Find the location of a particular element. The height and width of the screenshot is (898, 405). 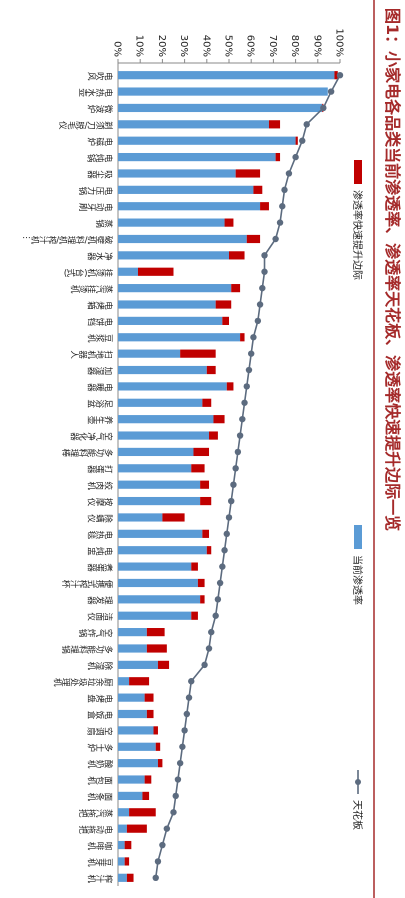

x-tick-label: 洁面仪 is located at coordinates (101, 616).